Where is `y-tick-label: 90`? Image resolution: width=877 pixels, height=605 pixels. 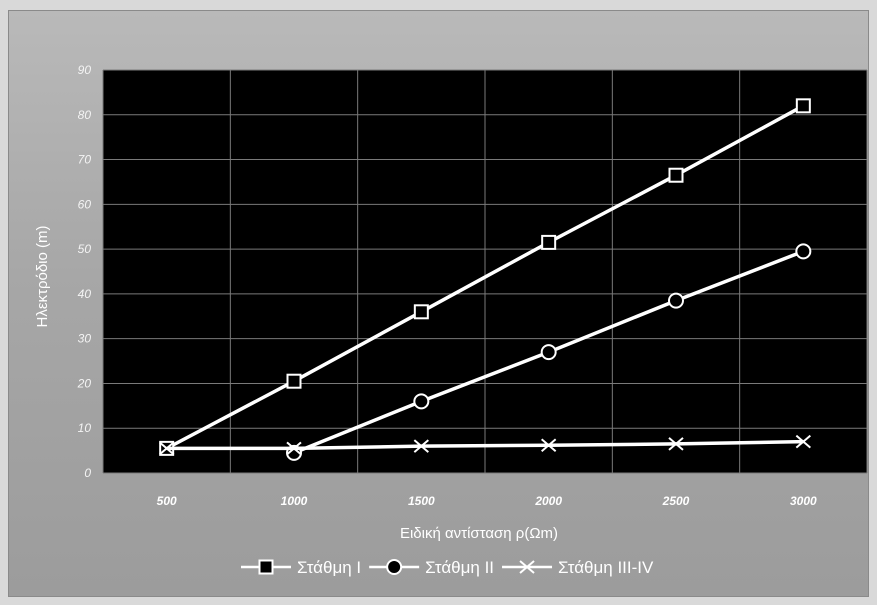
y-tick-label: 90 is located at coordinates (85, 70).